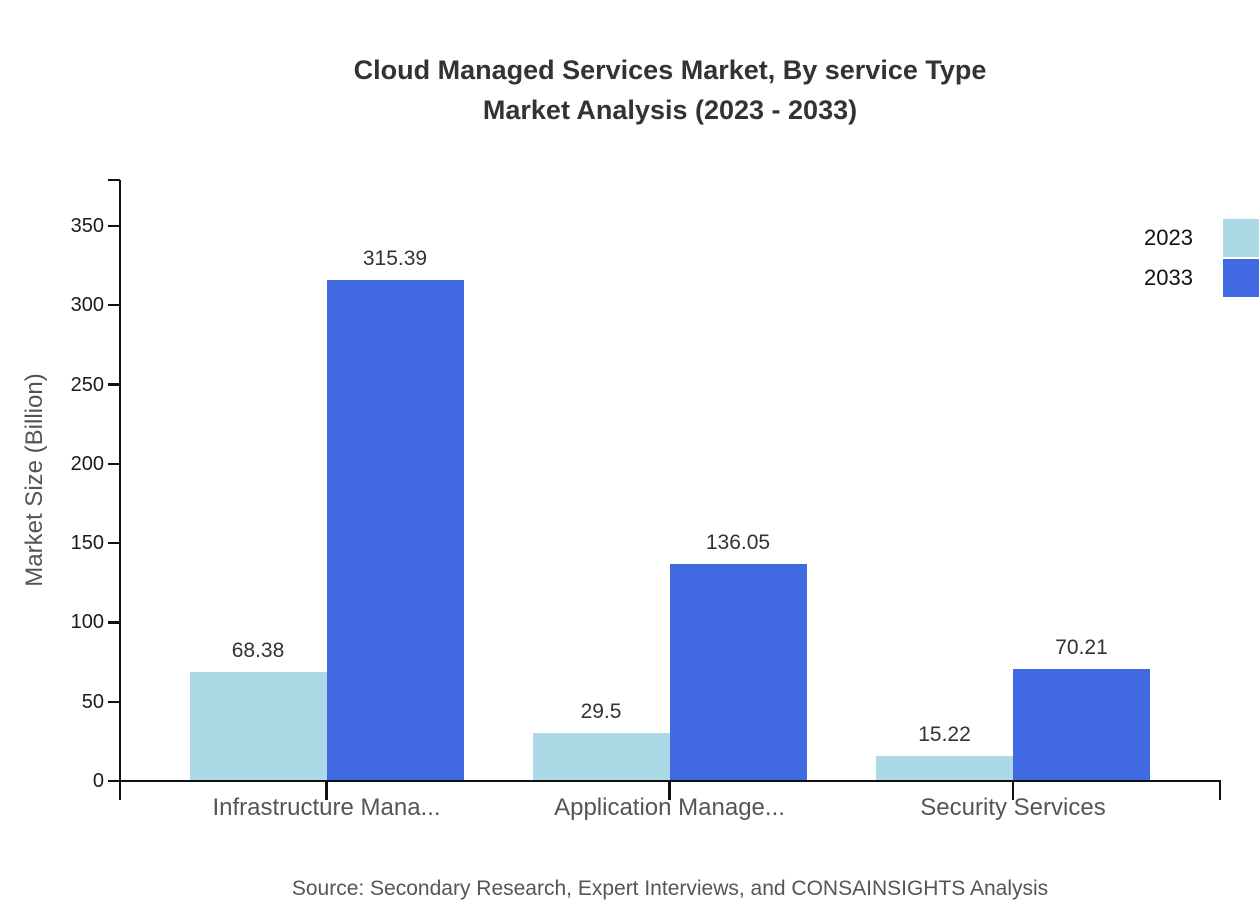 The height and width of the screenshot is (920, 1260). What do you see at coordinates (1241, 238) in the screenshot?
I see `legend-swatch-2023` at bounding box center [1241, 238].